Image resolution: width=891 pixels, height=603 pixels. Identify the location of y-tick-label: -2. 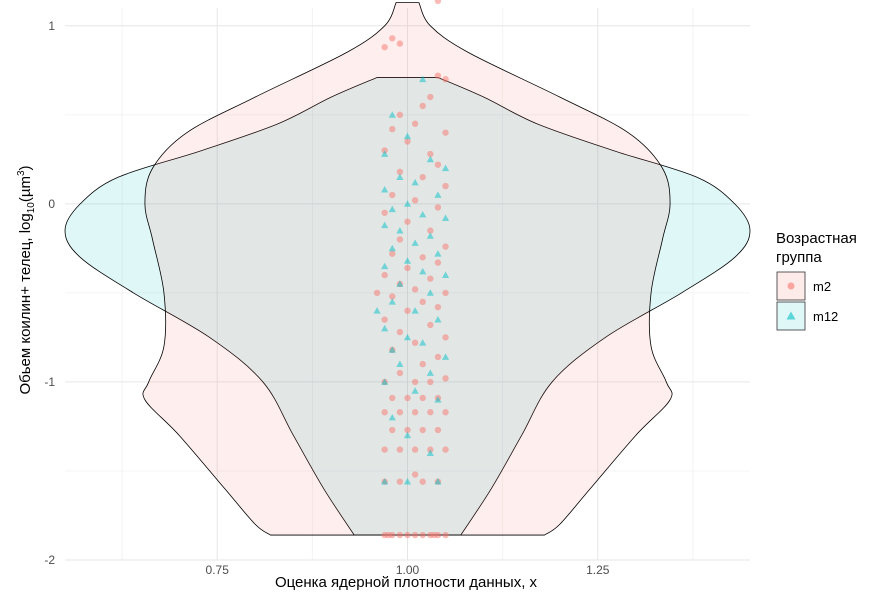
(49, 560).